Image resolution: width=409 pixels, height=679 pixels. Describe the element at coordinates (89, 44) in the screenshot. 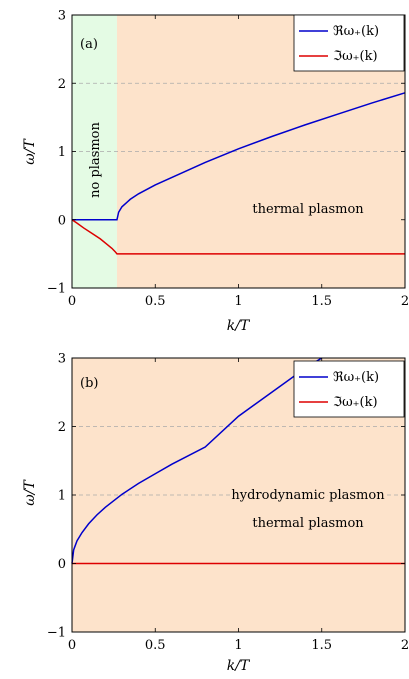

I see `panel-label: (a)` at that location.